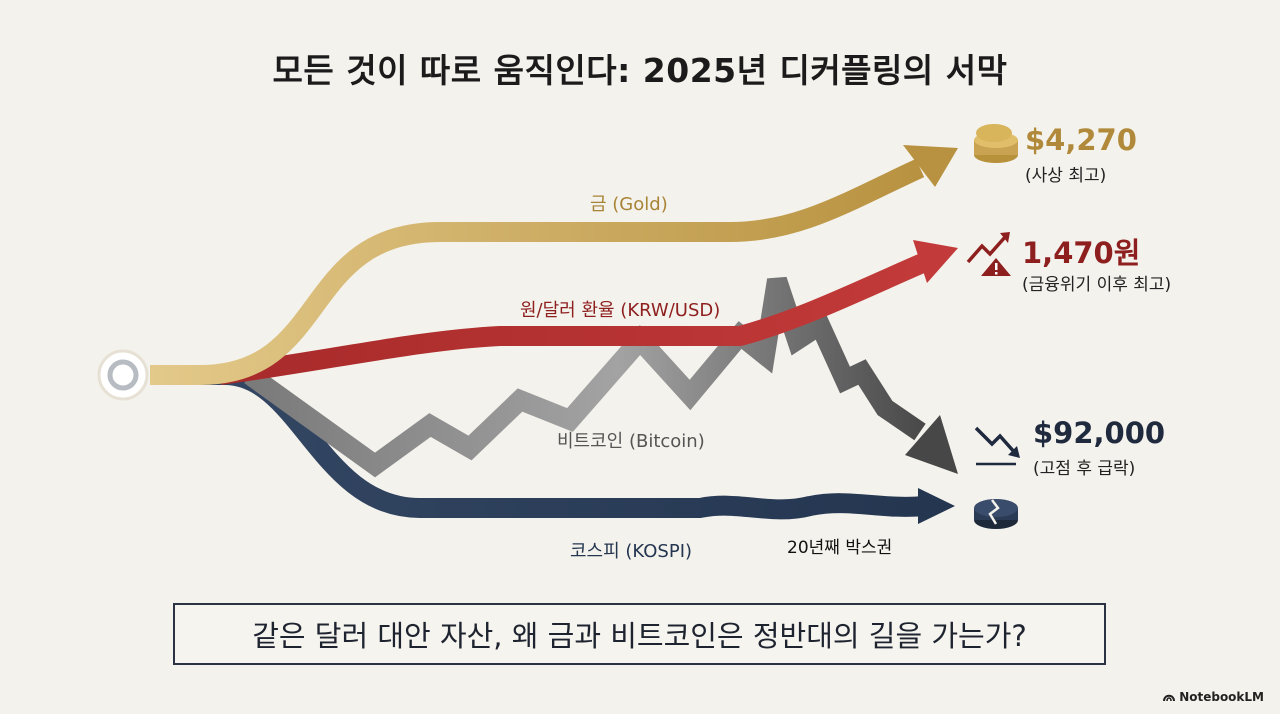 Image resolution: width=1280 pixels, height=714 pixels. Describe the element at coordinates (936, 506) in the screenshot. I see `kospi-arrowhead` at that location.